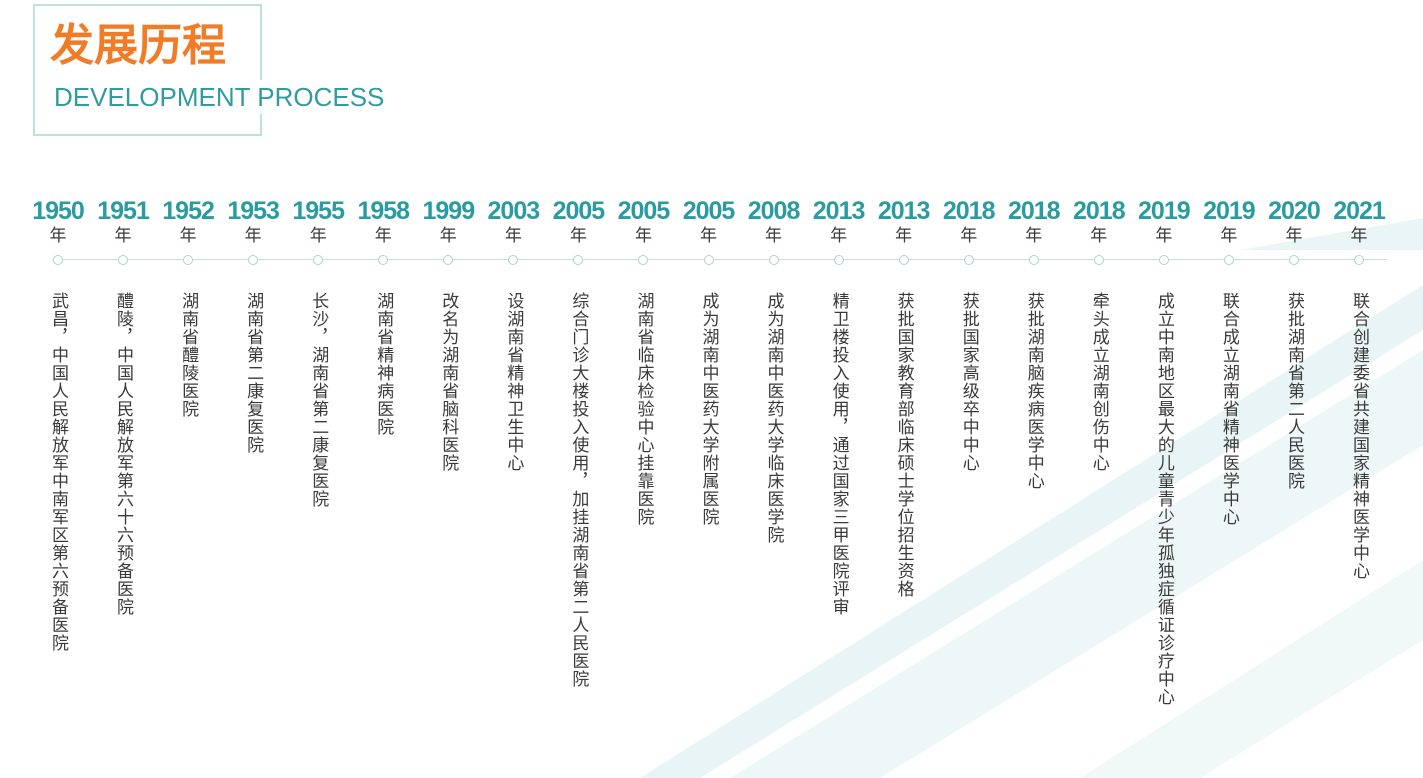 This screenshot has height=778, width=1423. Describe the element at coordinates (513, 382) in the screenshot. I see `timeline-event: 设湖南省精神卫生中心` at that location.